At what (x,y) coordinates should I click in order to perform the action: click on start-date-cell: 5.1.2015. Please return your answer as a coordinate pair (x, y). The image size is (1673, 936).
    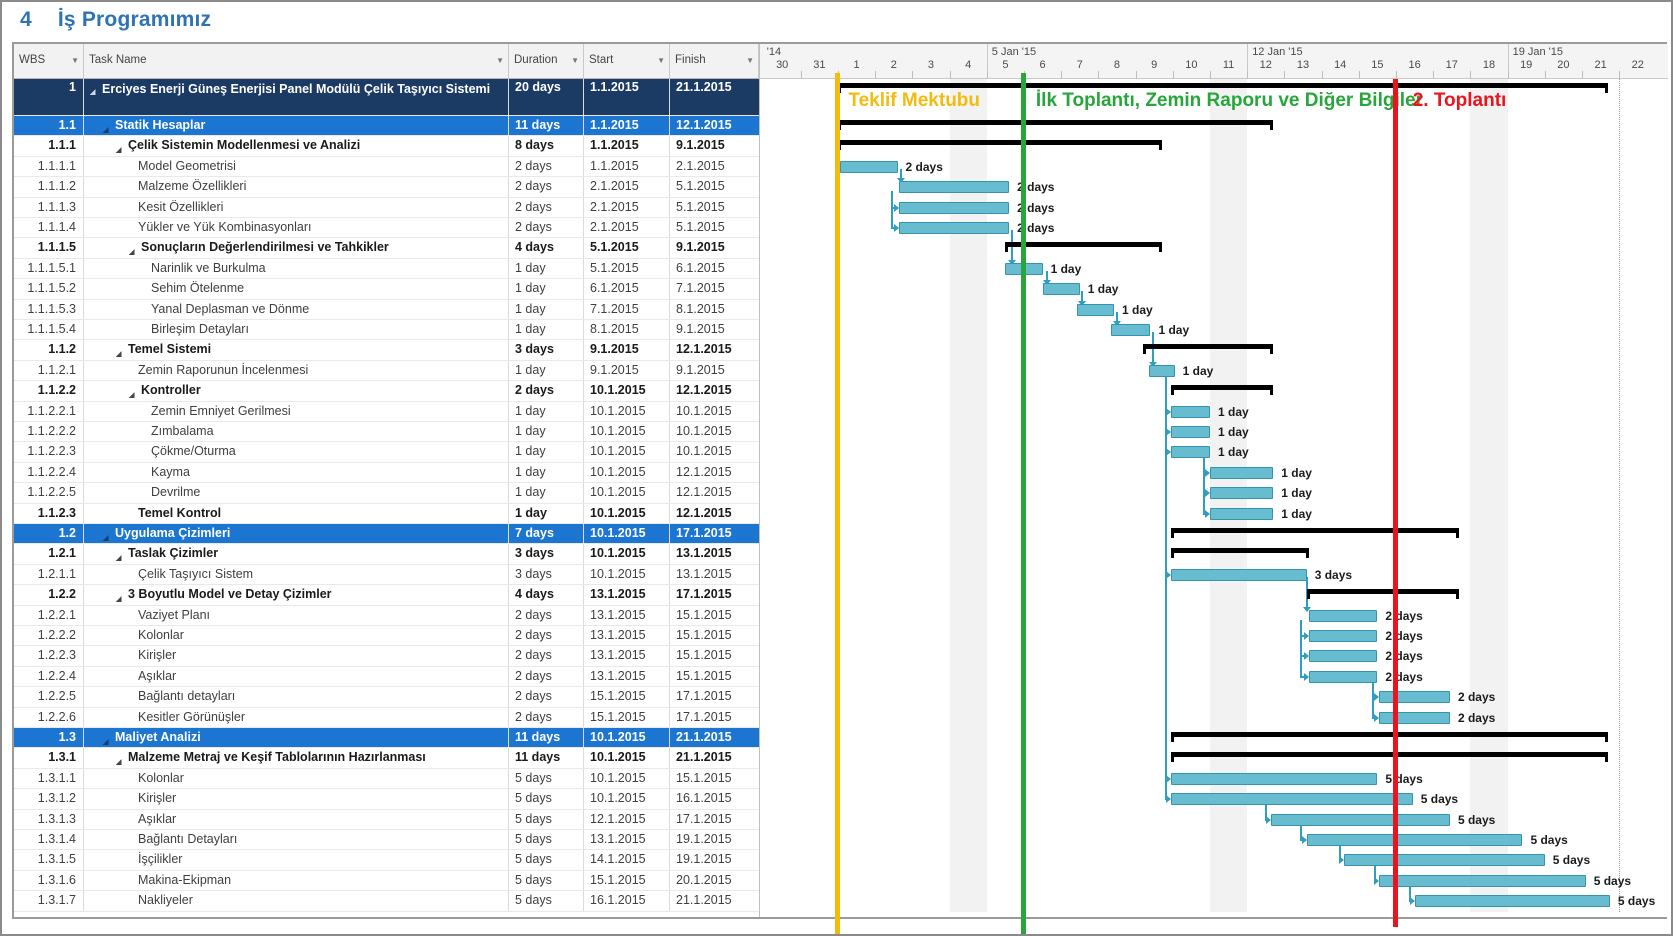
    Looking at the image, I should click on (627, 248).